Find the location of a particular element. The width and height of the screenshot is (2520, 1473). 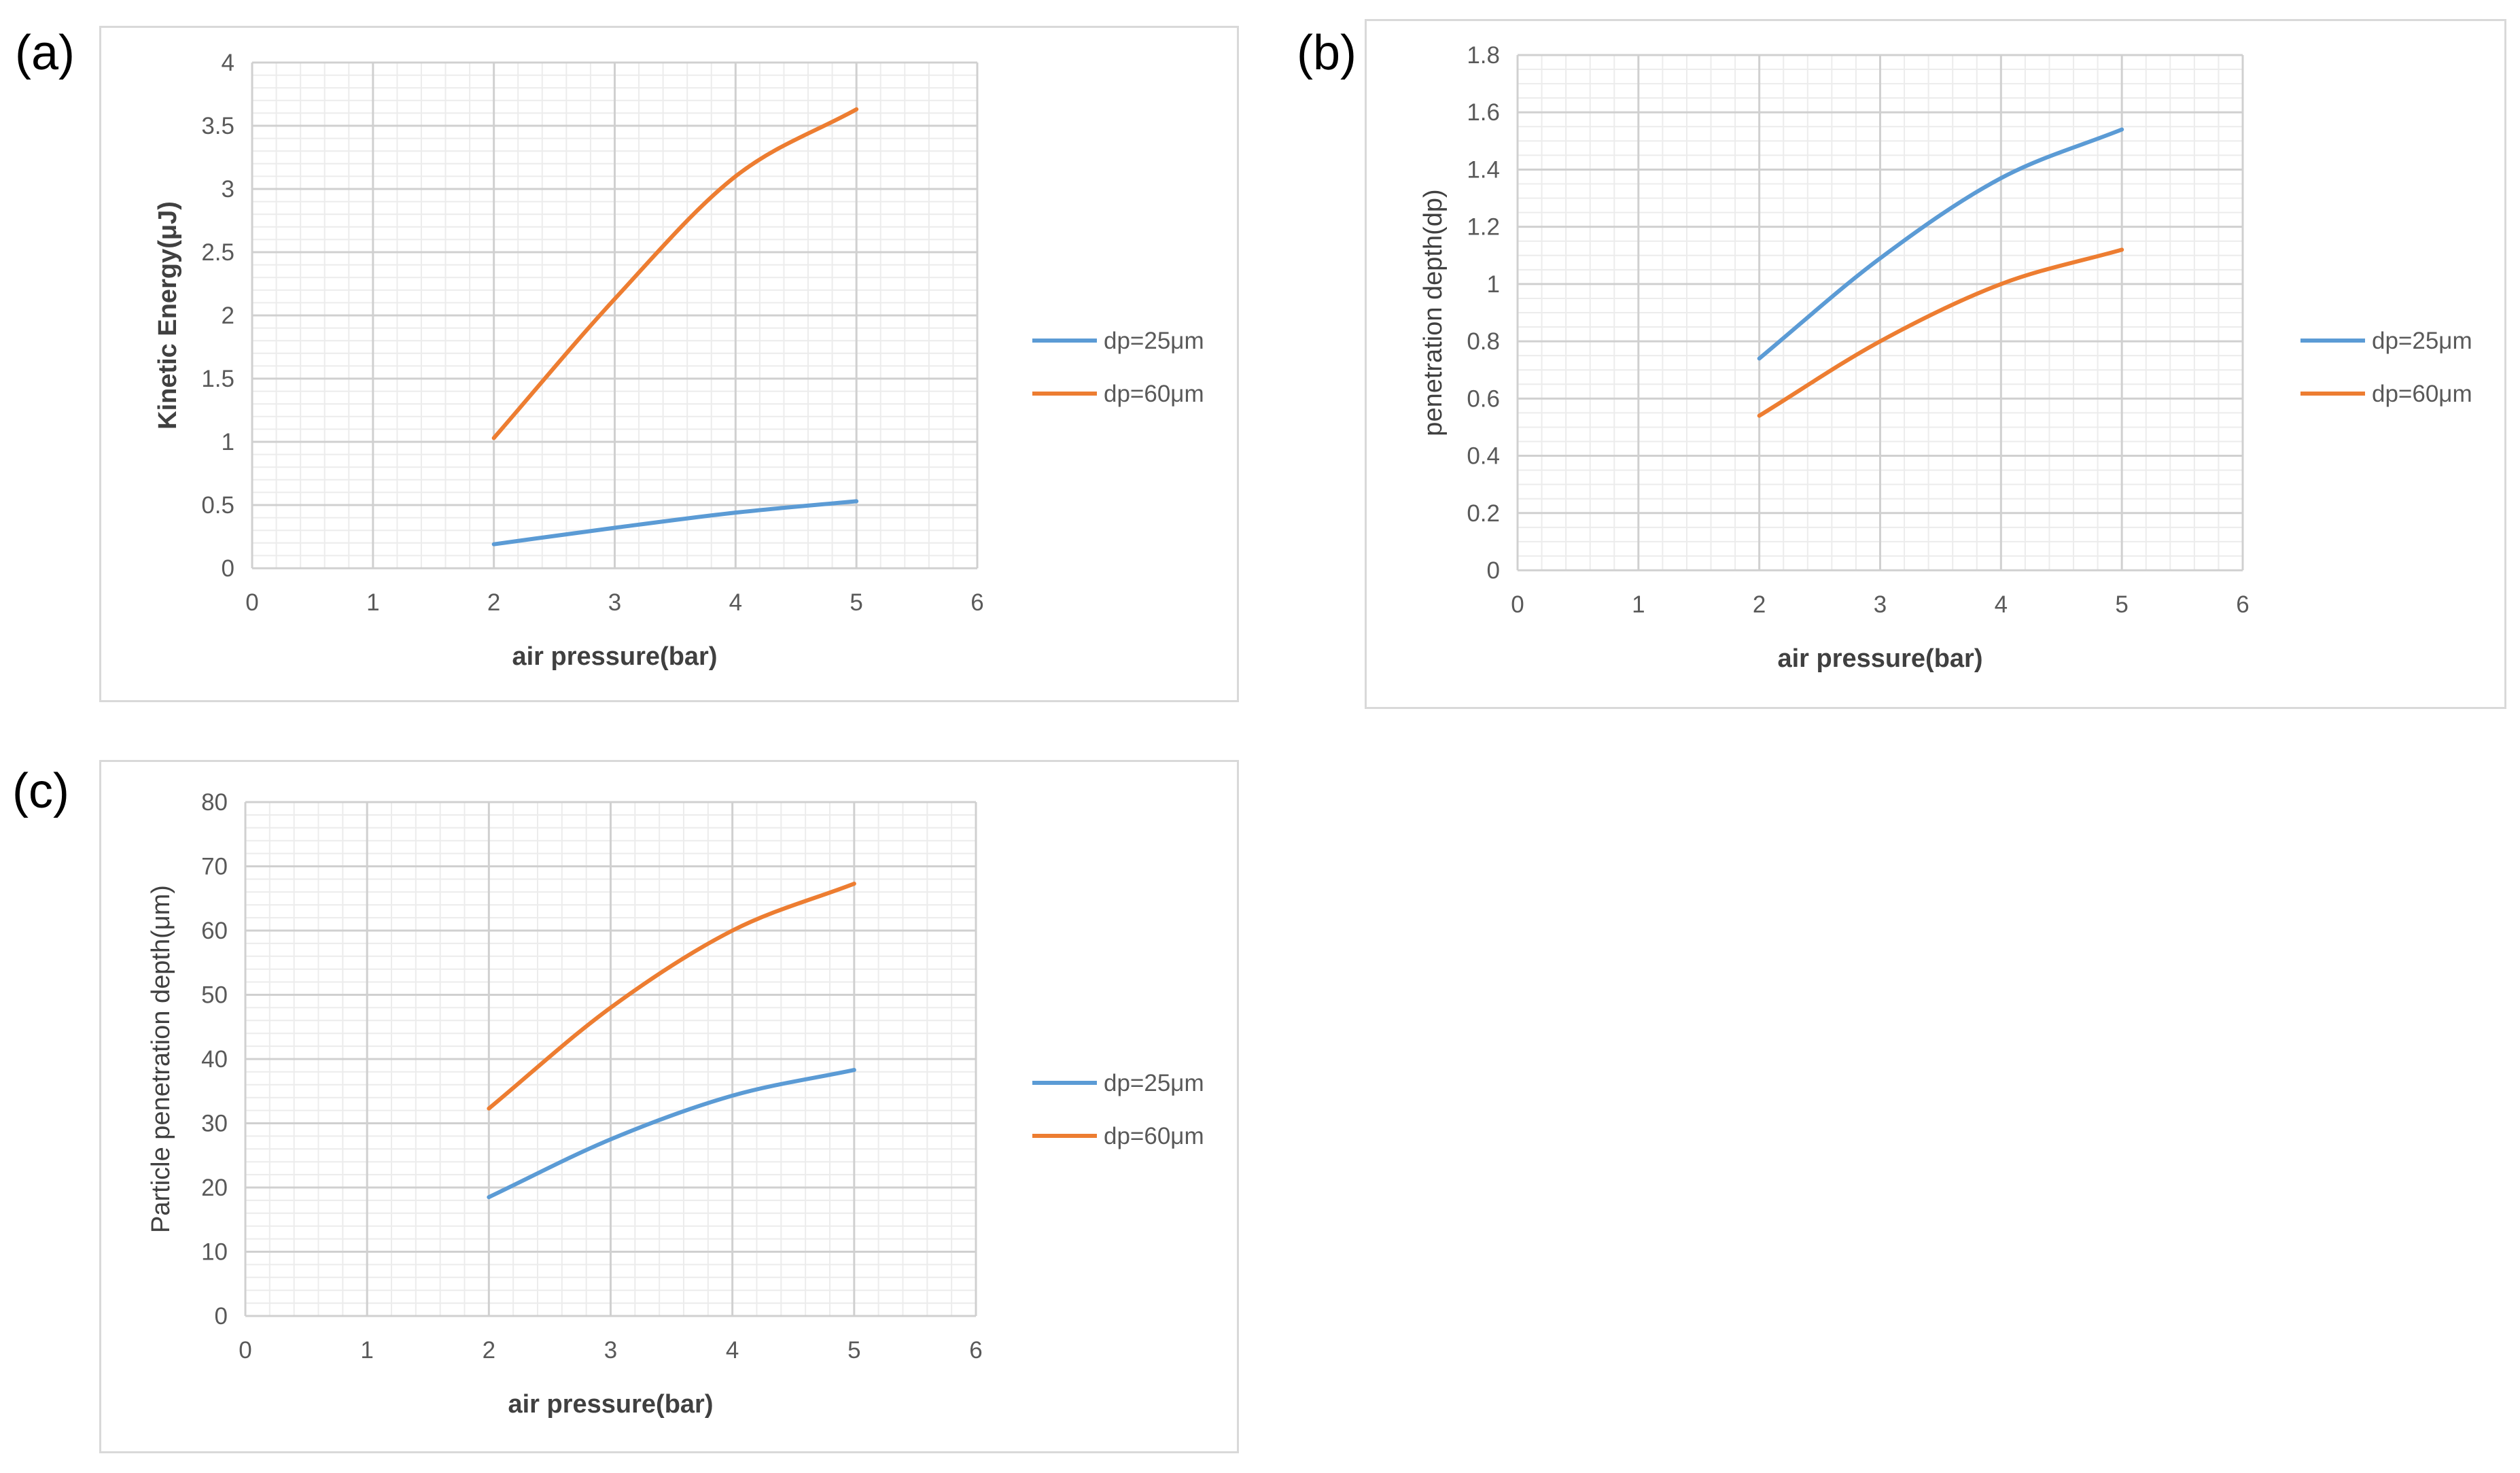

y-tick-label: 60 is located at coordinates (214, 931).